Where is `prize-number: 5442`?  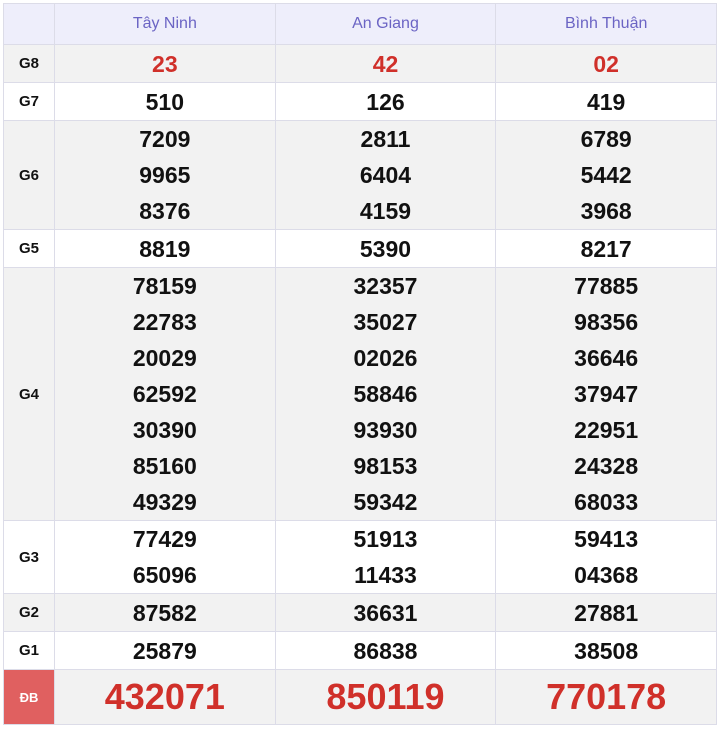 prize-number: 5442 is located at coordinates (606, 175).